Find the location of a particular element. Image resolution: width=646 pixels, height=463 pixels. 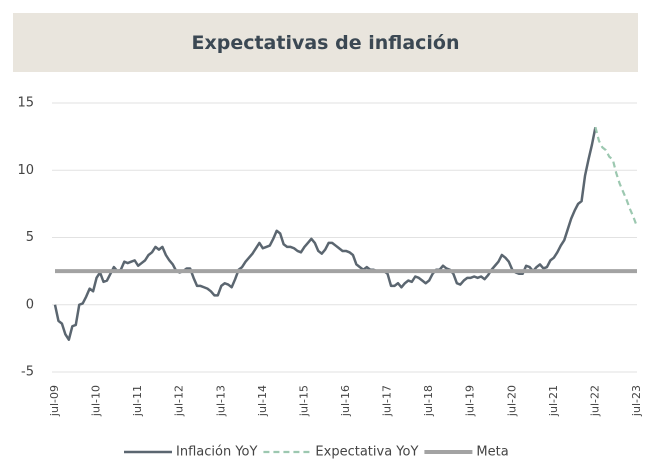

y-tick-label: 0 is located at coordinates (30, 304).